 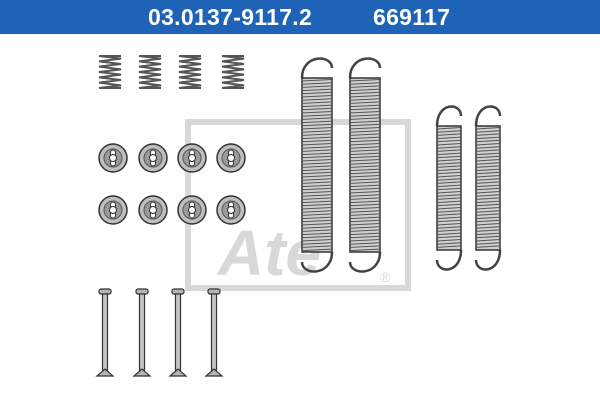 I want to click on part-number: 03.0137-9117.2, so click(x=230, y=17).